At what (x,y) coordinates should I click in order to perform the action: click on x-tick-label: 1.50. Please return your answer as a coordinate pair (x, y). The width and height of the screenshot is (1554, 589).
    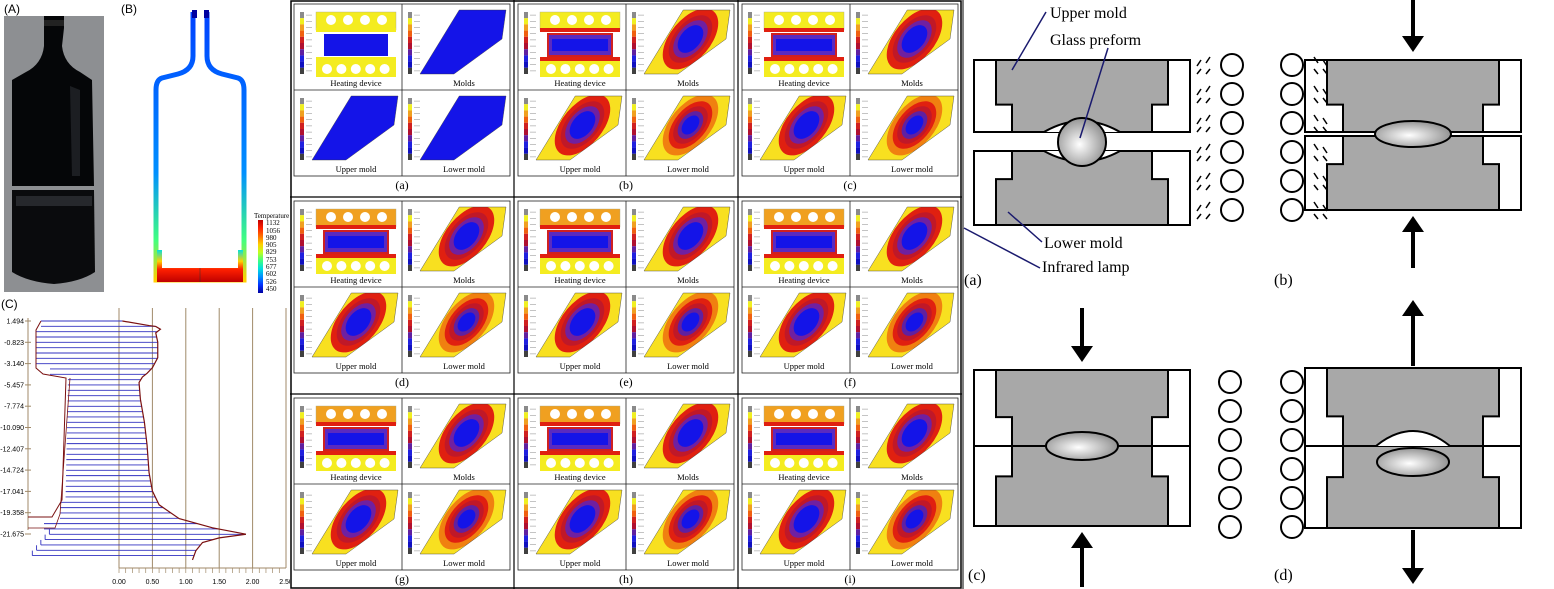
    Looking at the image, I should click on (219, 582).